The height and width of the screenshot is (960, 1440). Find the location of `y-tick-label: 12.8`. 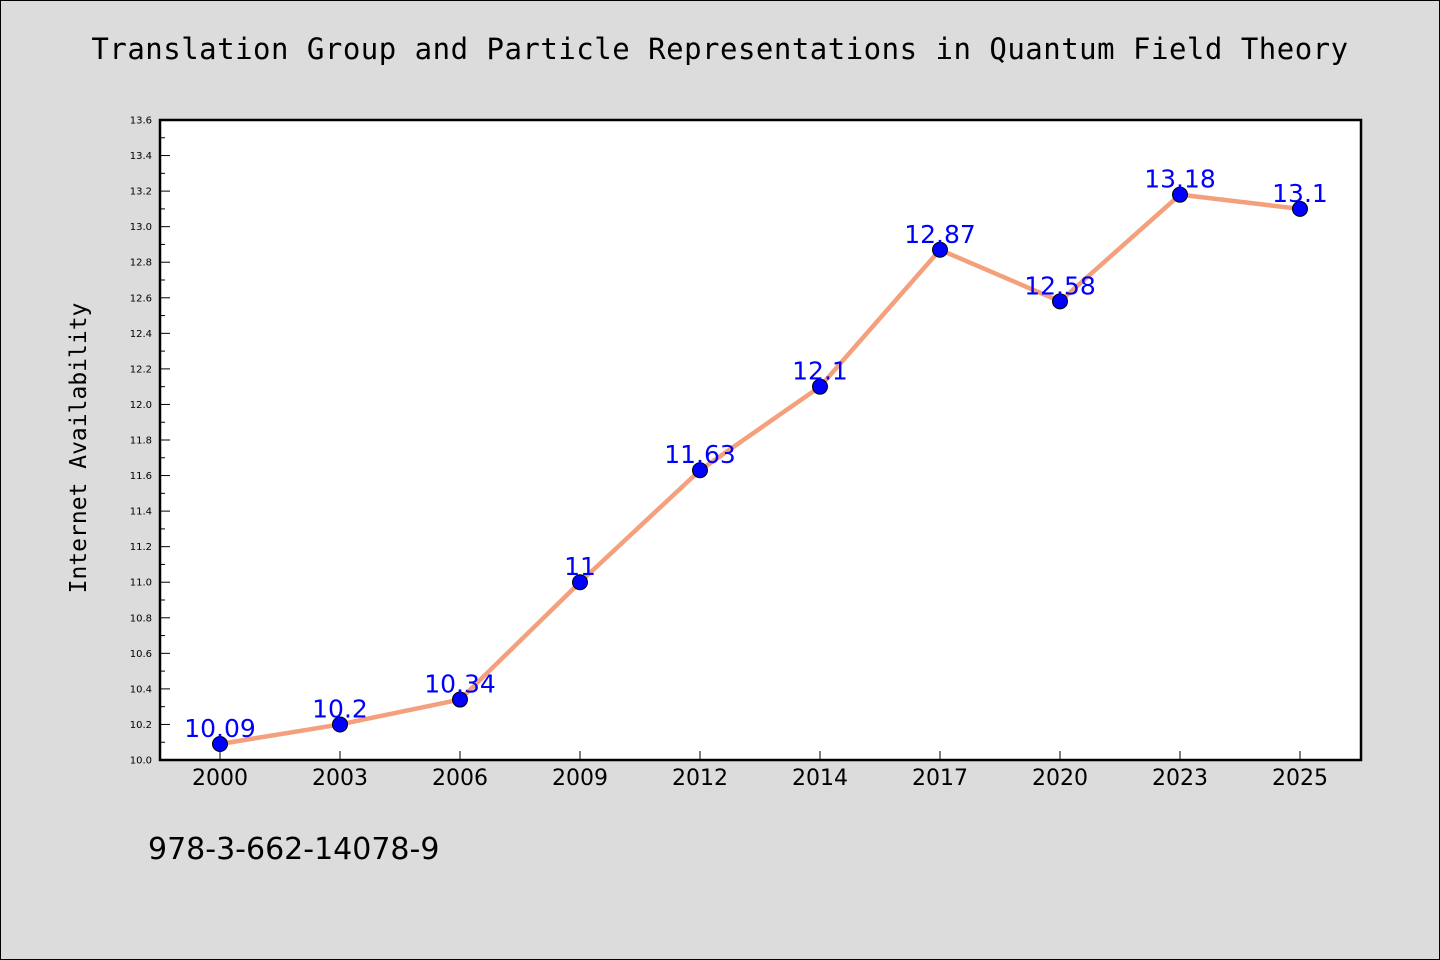

y-tick-label: 12.8 is located at coordinates (141, 263).